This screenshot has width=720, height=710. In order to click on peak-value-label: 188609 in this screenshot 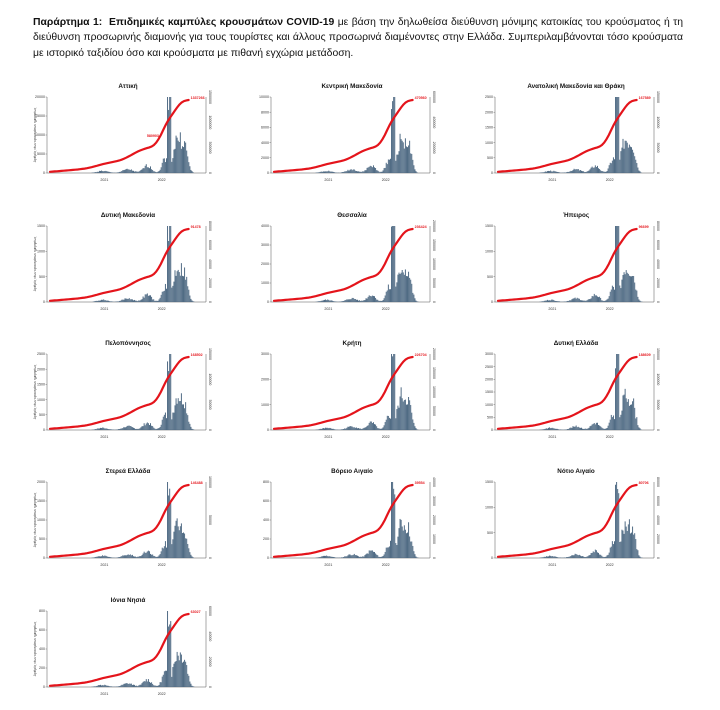, I will do `click(645, 355)`.